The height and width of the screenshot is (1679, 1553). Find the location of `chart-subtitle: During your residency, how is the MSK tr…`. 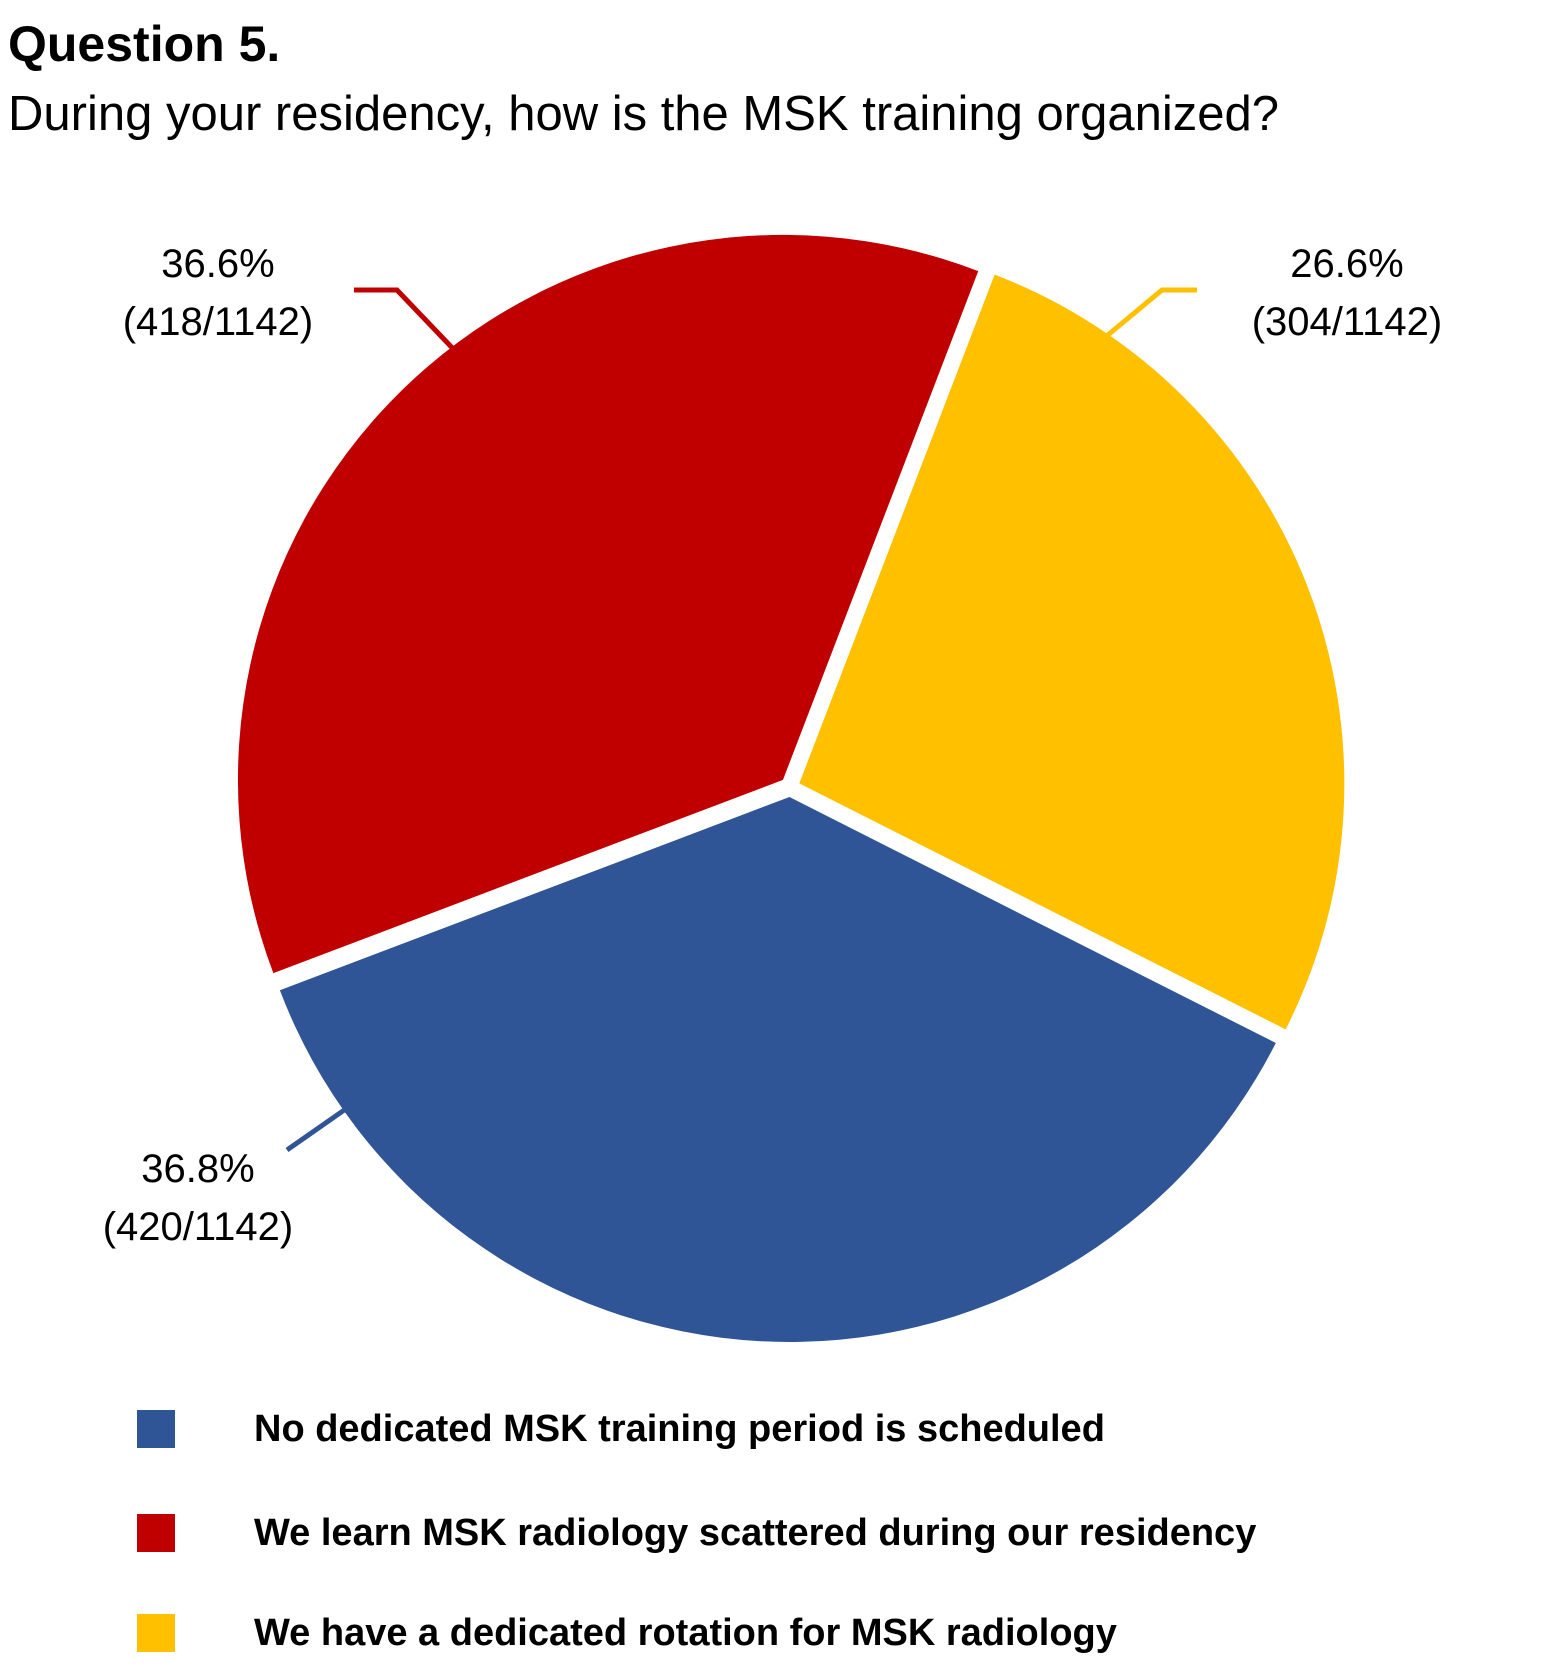

chart-subtitle: During your residency, how is the MSK tr… is located at coordinates (644, 114).